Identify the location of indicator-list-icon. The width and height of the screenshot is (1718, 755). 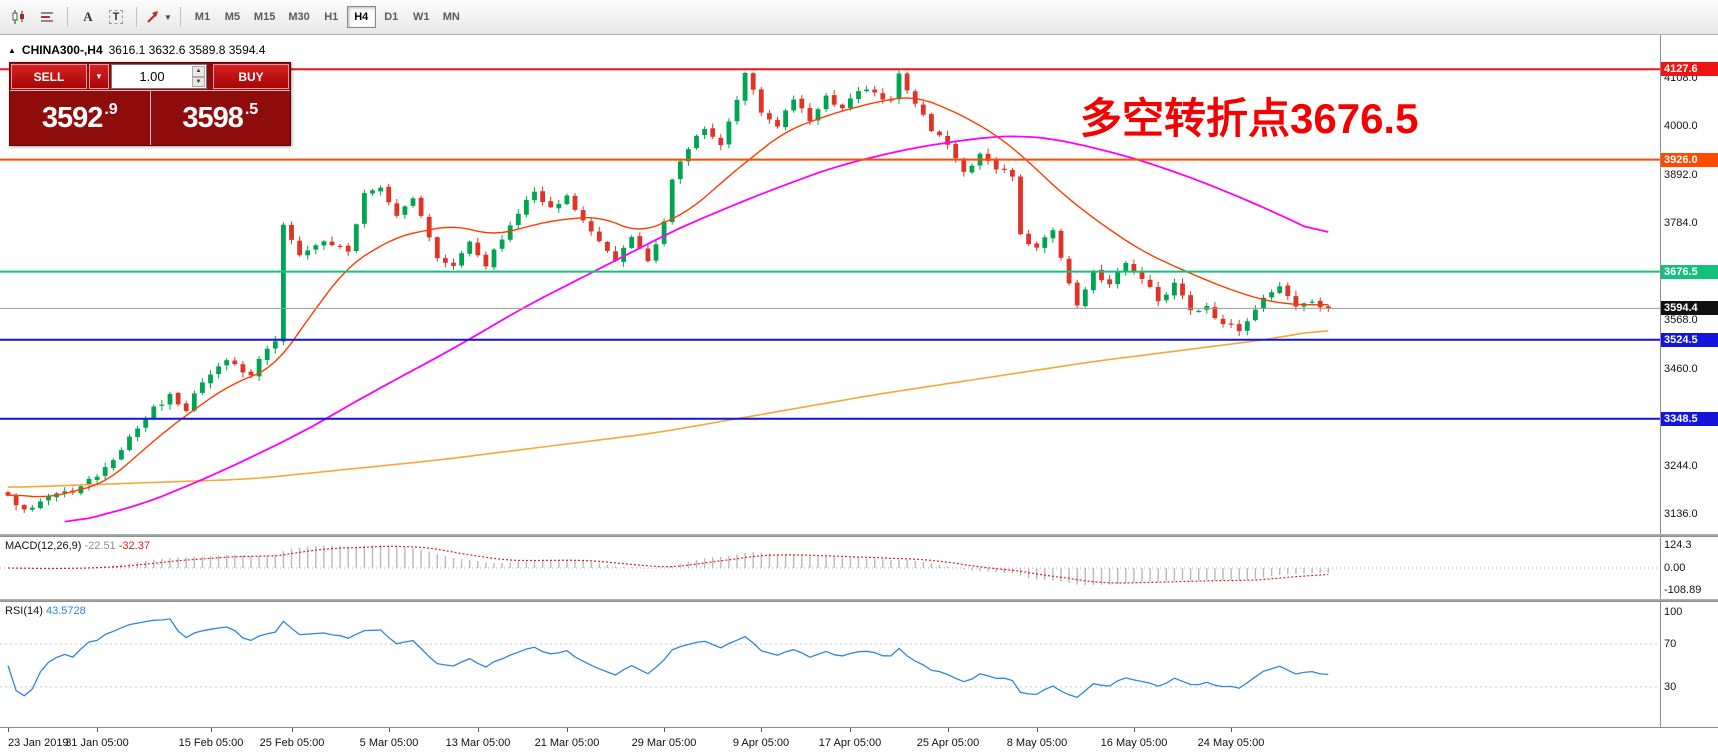
(47, 17).